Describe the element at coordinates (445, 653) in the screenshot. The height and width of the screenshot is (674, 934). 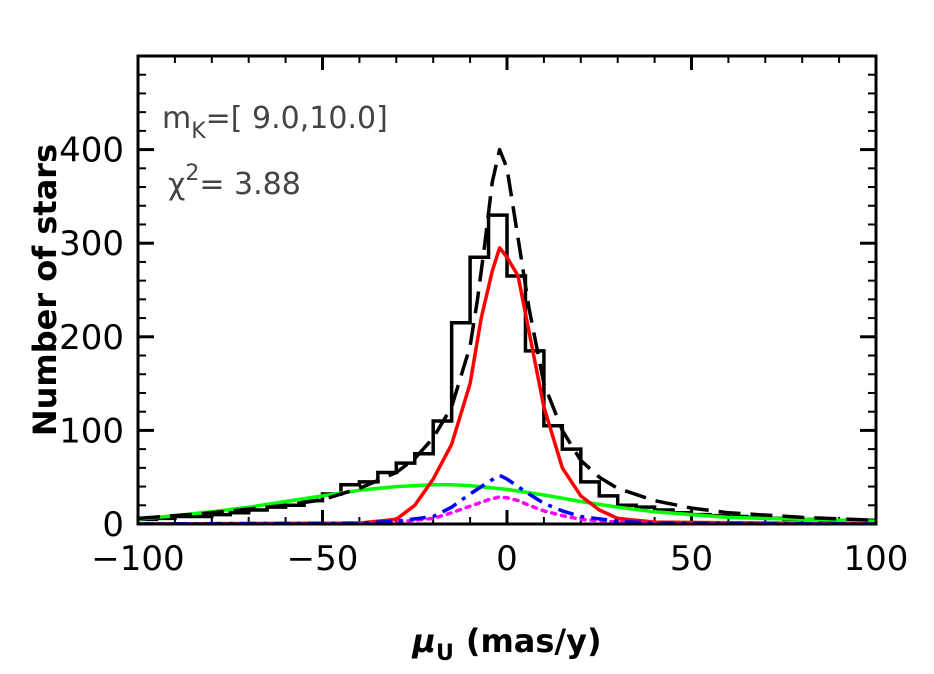
I see `x-axis-subscript: U` at that location.